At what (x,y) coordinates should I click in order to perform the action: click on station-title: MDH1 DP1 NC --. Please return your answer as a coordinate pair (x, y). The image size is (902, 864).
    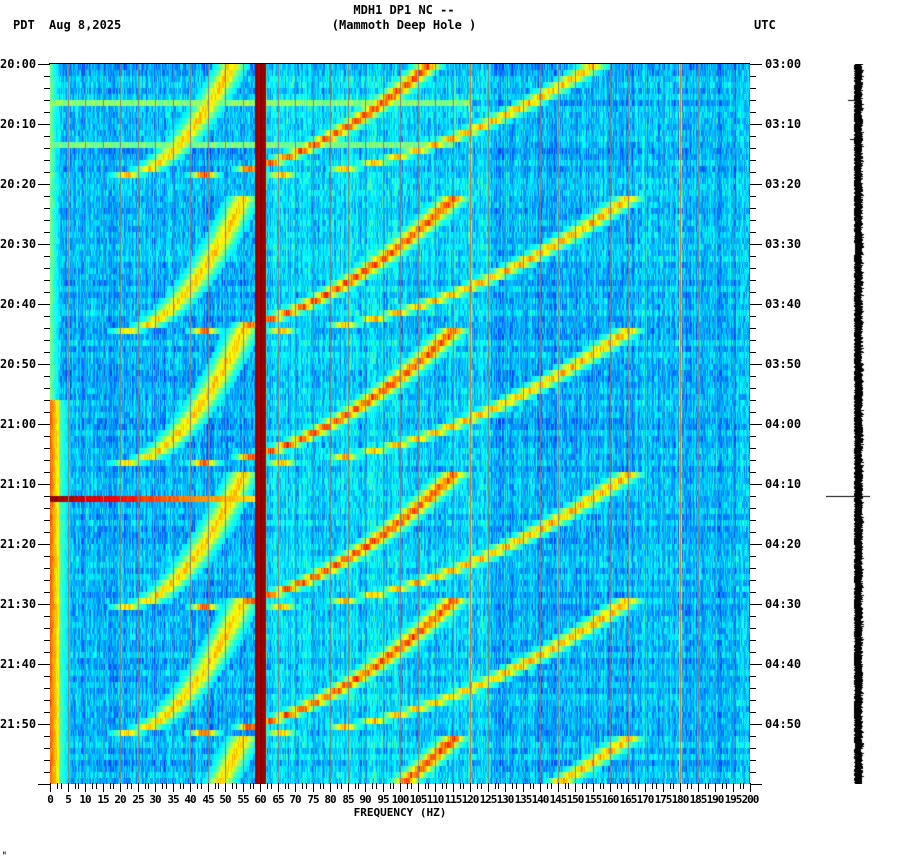
    Looking at the image, I should click on (404, 10).